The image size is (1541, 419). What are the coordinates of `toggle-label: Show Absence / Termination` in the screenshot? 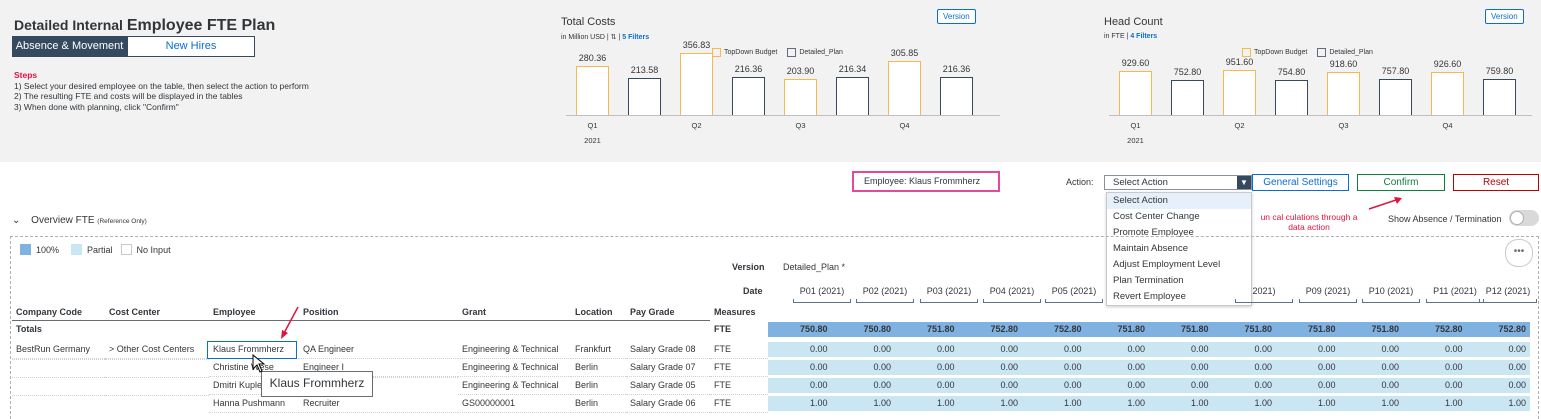 It's located at (1445, 219).